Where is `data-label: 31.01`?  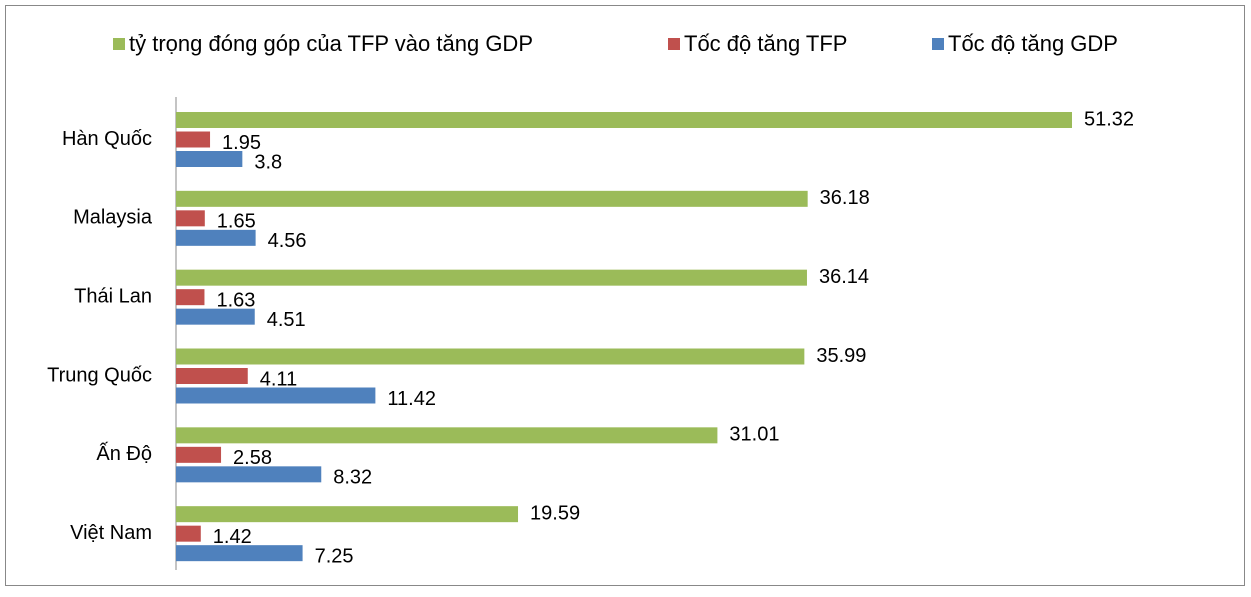
data-label: 31.01 is located at coordinates (754, 435).